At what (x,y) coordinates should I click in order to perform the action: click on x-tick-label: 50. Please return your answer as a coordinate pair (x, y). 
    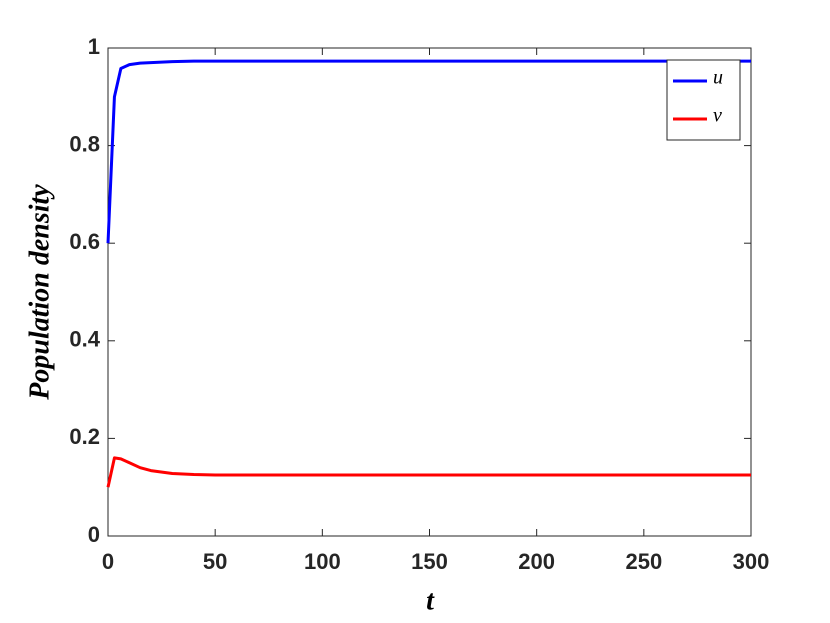
    Looking at the image, I should click on (215, 561).